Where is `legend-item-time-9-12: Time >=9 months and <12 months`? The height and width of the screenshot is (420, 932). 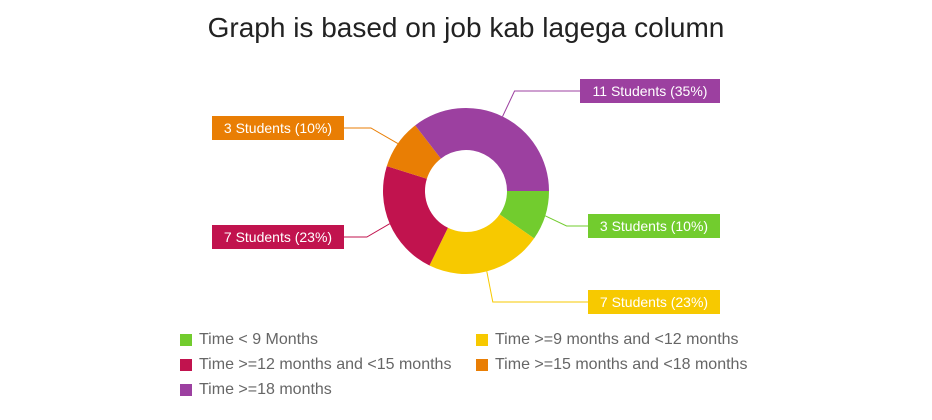 legend-item-time-9-12: Time >=9 months and <12 months is located at coordinates (626, 339).